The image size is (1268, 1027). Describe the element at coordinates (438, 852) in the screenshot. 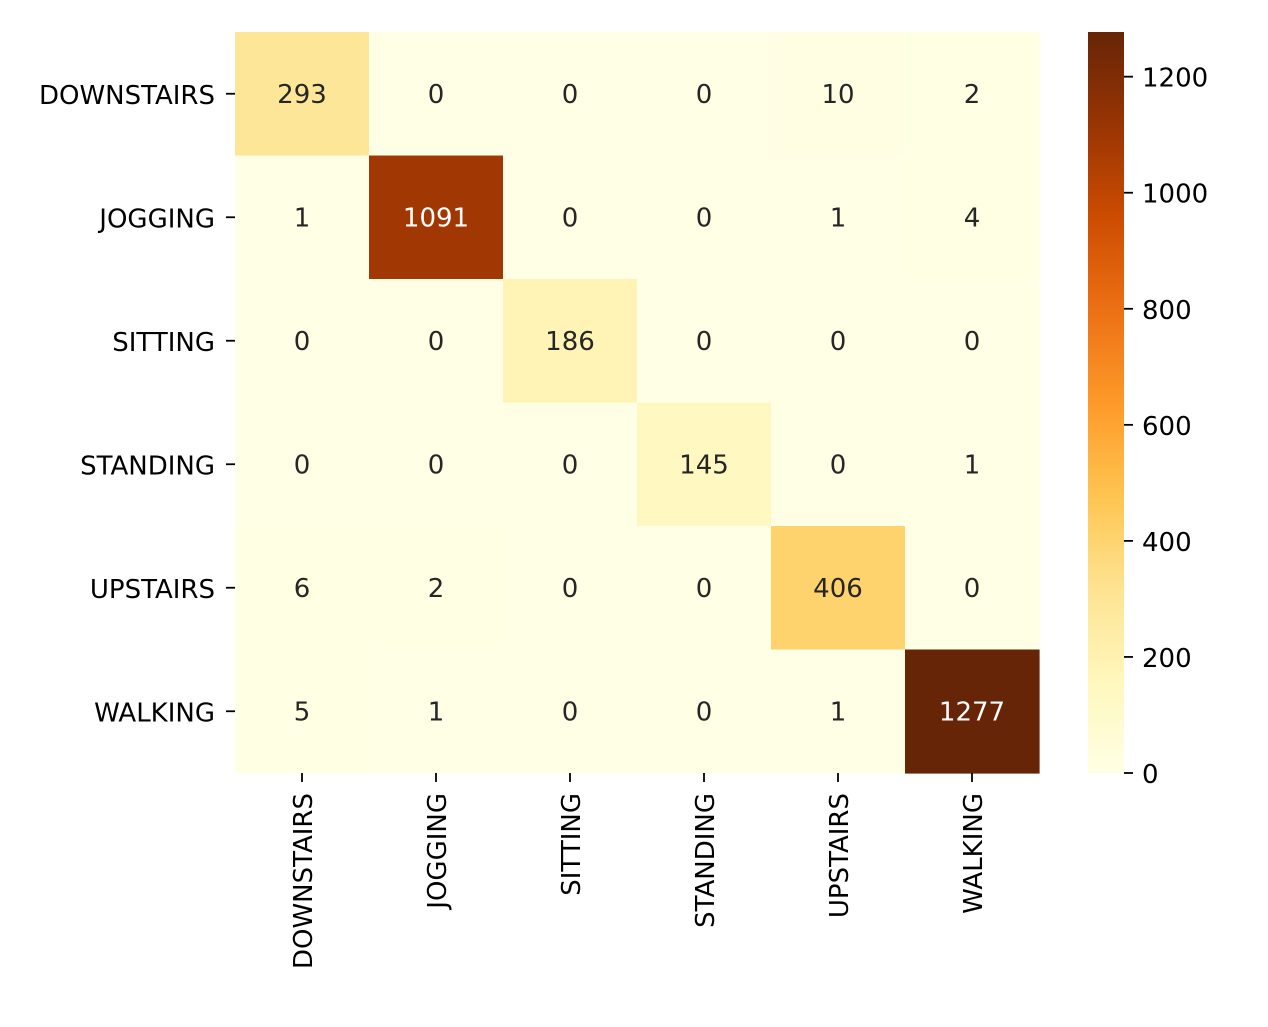

I see `x-tick-label: JOGGING` at that location.